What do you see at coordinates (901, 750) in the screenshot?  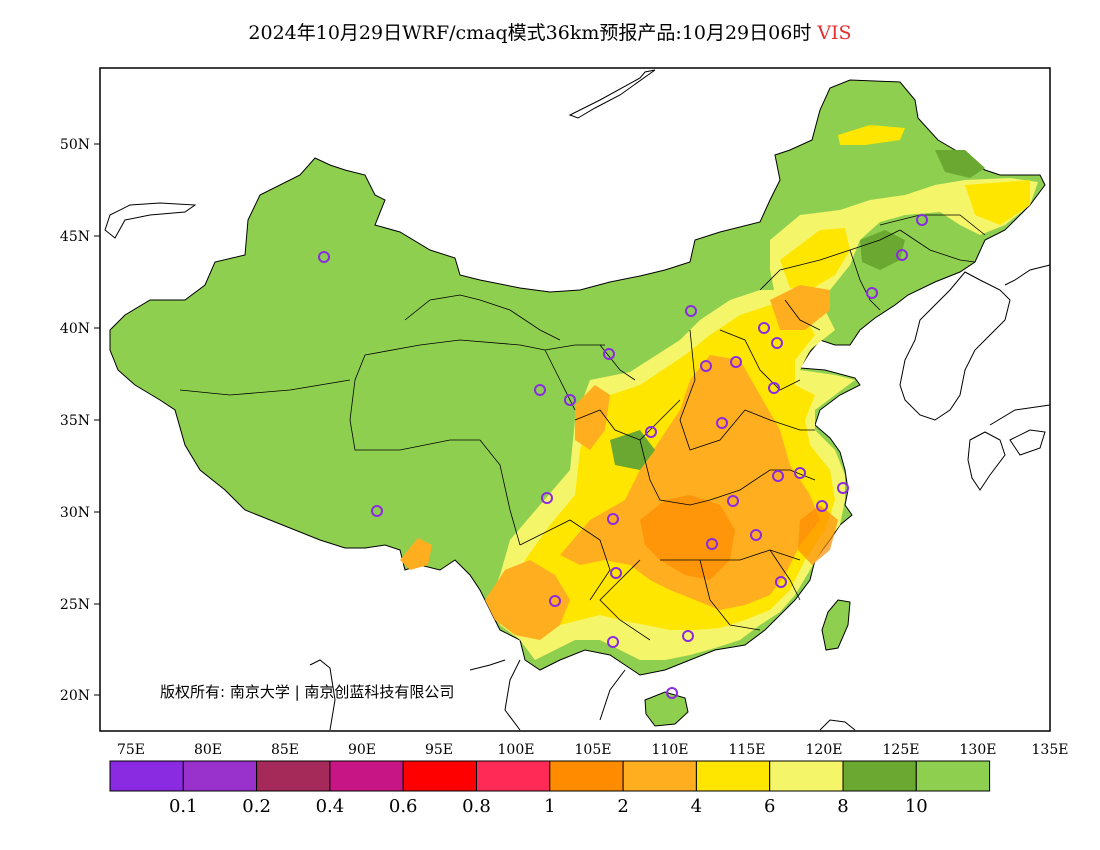 I see `lon-label: 125E` at bounding box center [901, 750].